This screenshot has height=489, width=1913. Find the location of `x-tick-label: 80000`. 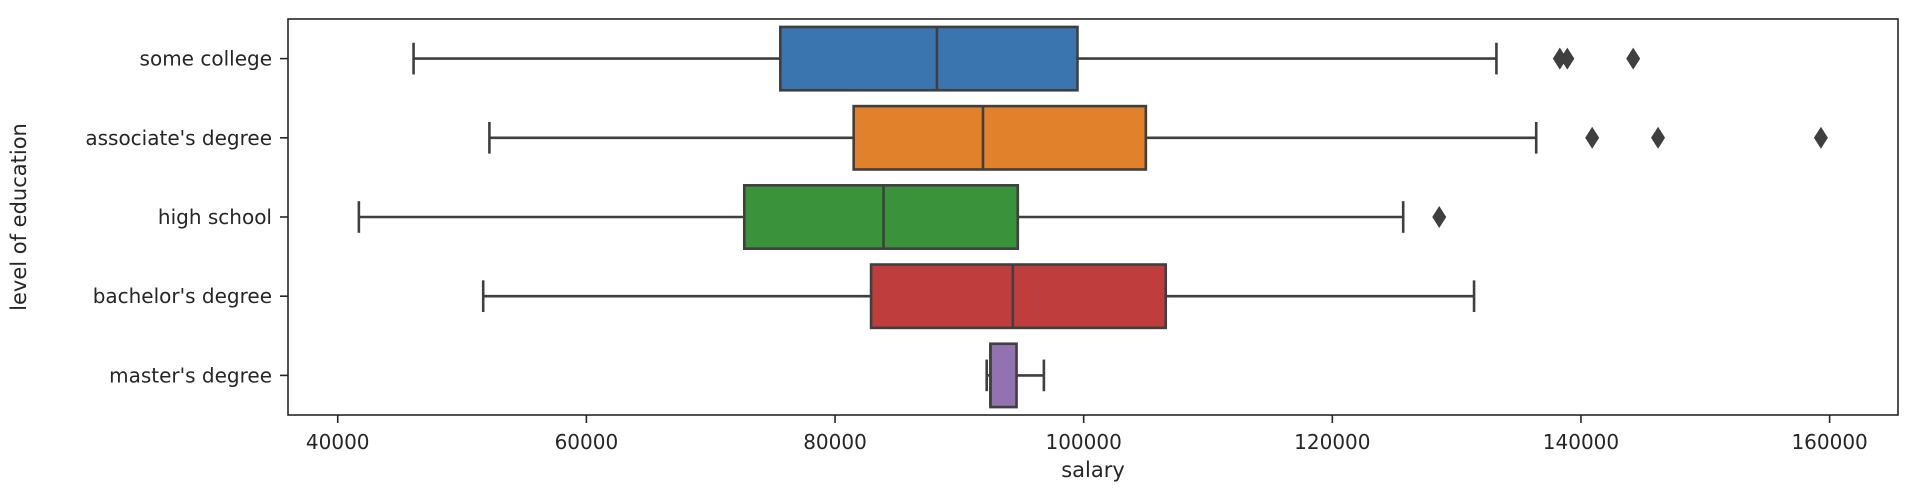

x-tick-label: 80000 is located at coordinates (835, 442).